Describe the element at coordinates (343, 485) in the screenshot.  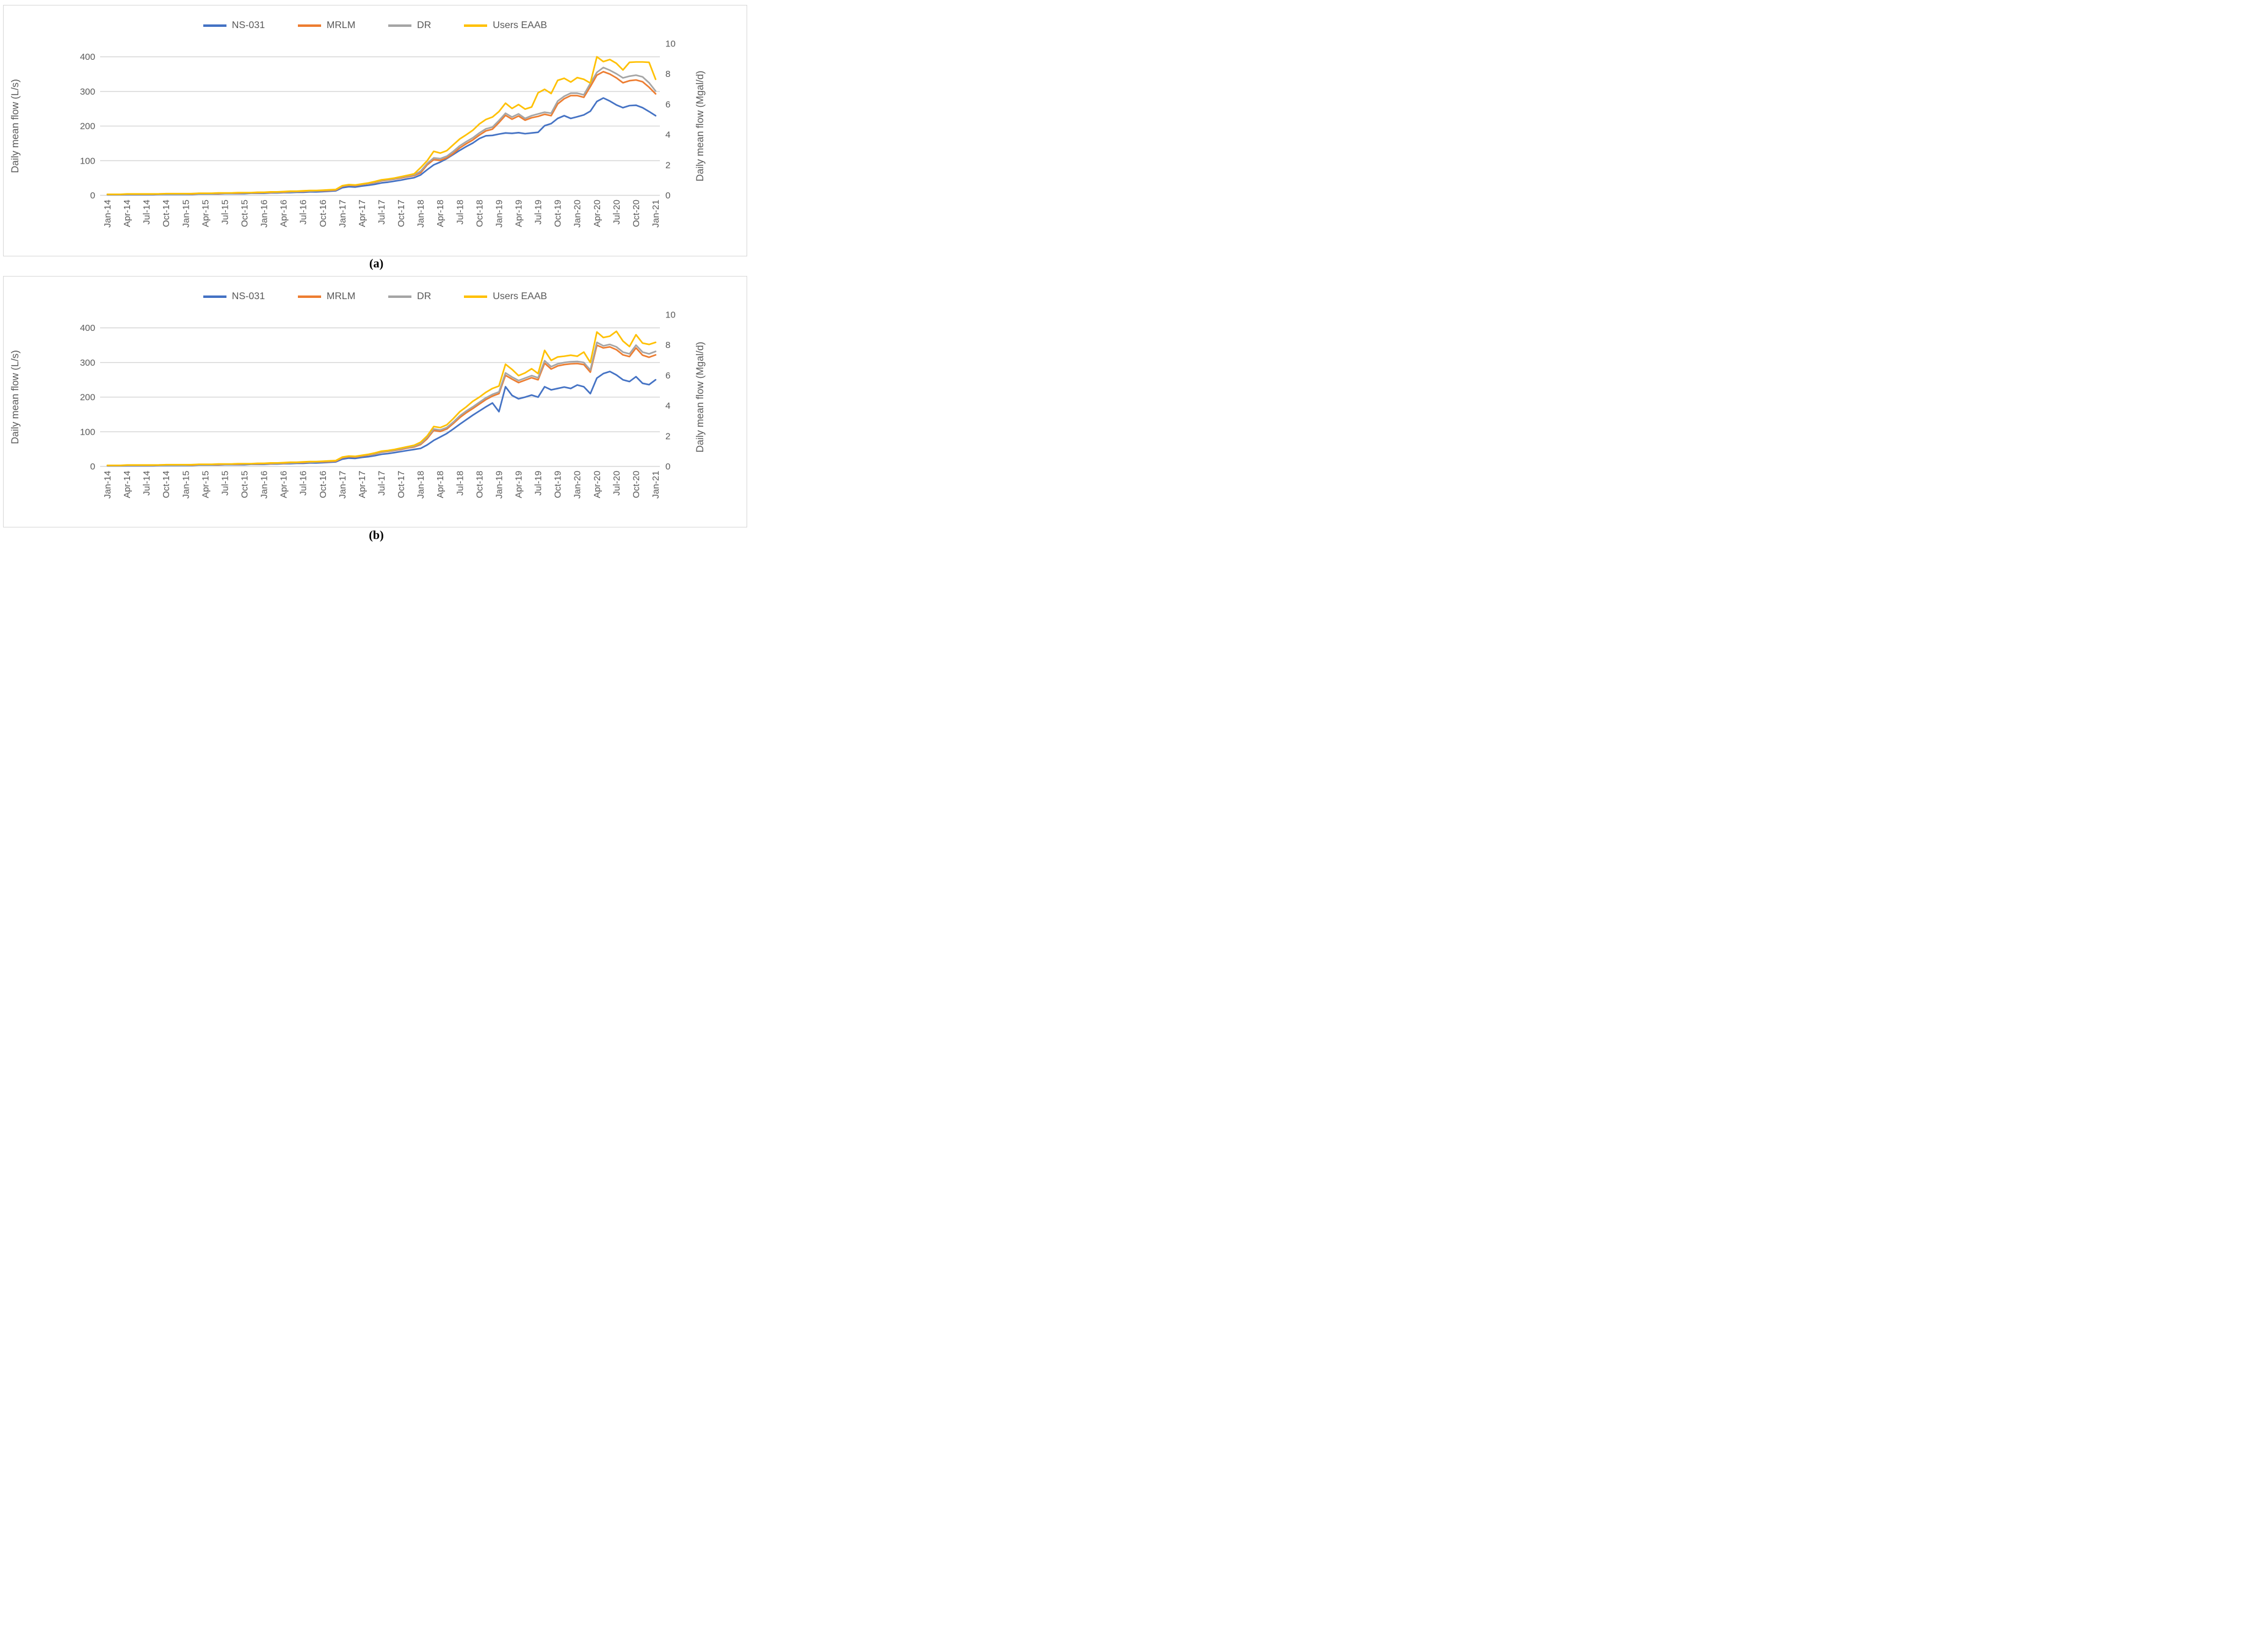
I see `x-axis-tick-Jan-17: Jan-17` at that location.